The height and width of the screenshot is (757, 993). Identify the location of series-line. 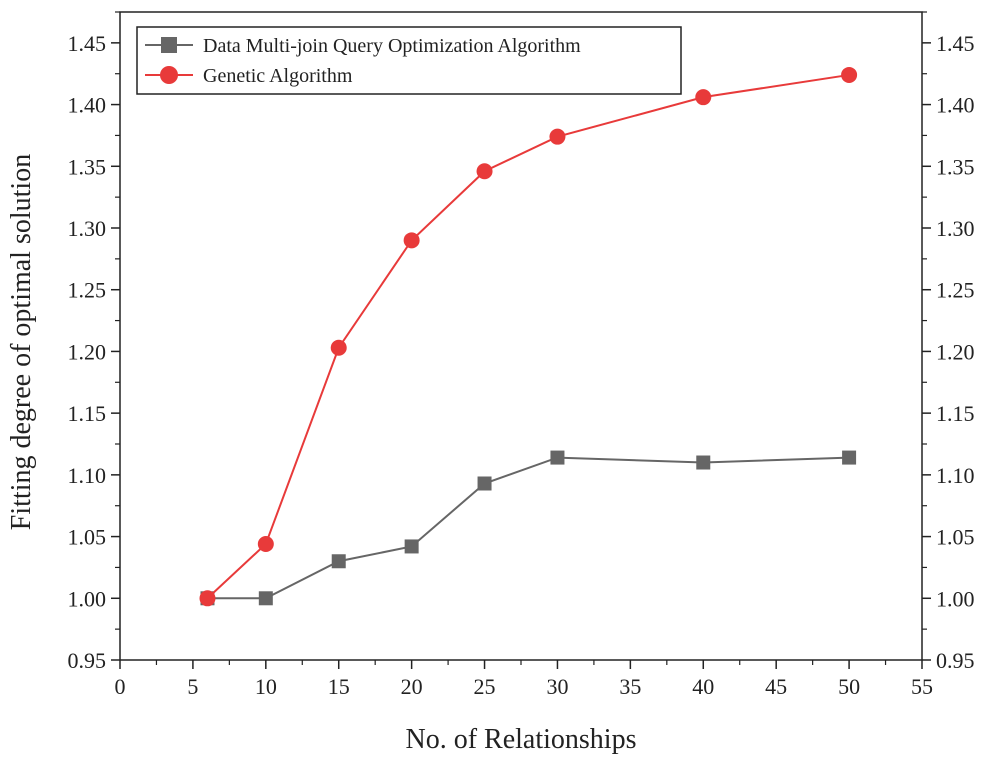
(528, 528).